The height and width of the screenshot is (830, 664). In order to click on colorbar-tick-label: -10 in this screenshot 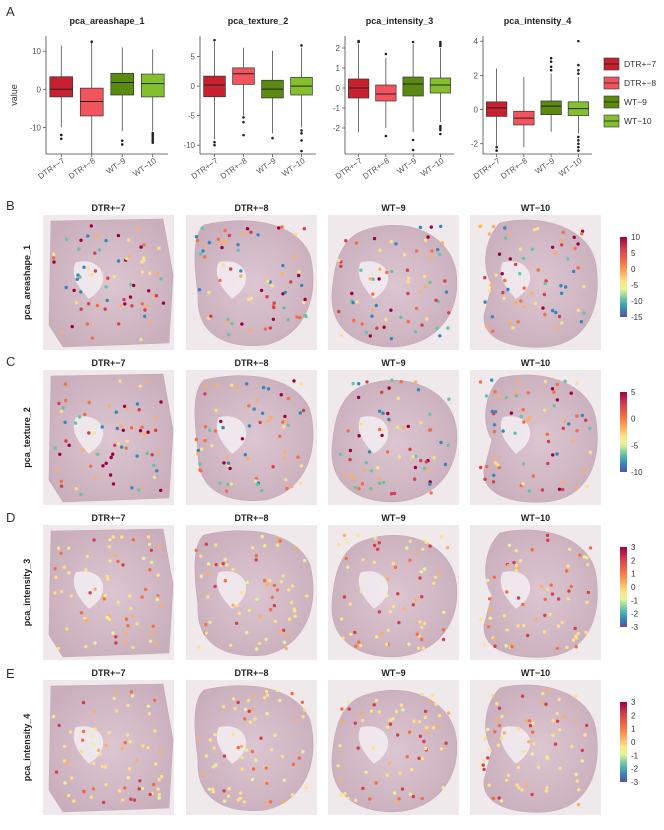, I will do `click(637, 301)`.